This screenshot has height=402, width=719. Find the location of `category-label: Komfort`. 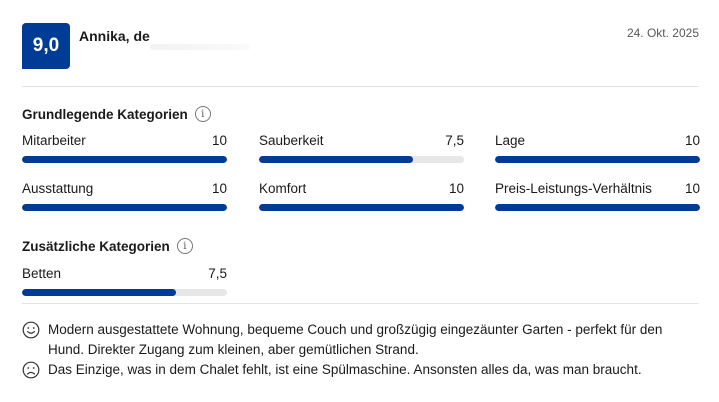

category-label: Komfort is located at coordinates (283, 188).